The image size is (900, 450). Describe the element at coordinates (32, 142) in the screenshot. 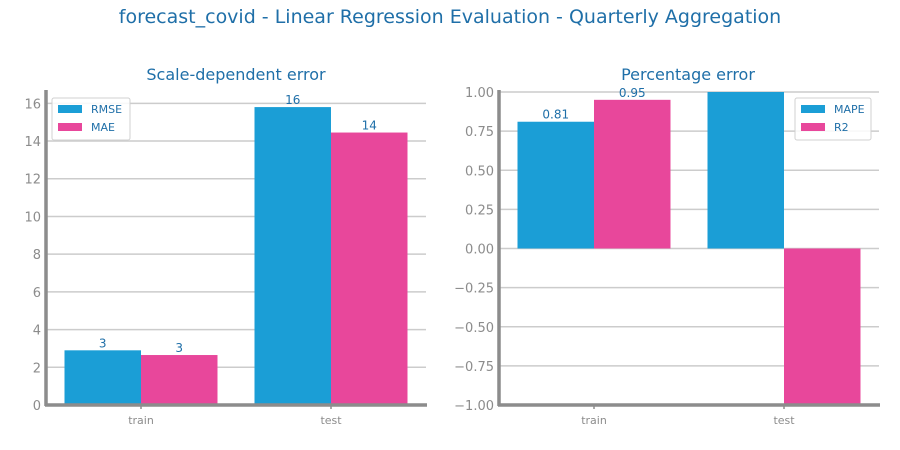

I see `y-tick-label: 14` at that location.